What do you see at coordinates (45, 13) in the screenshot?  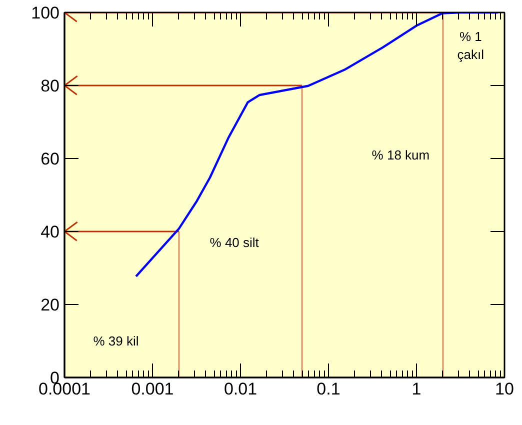 I see `y-tick-label: 100` at bounding box center [45, 13].